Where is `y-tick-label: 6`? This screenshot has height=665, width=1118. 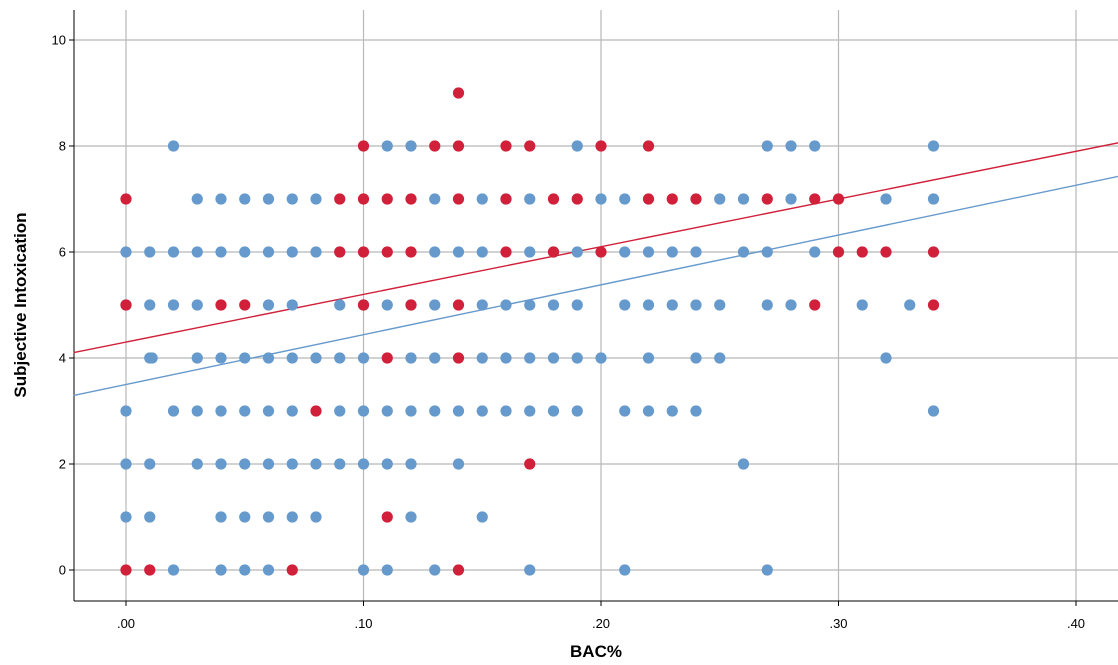
y-tick-label: 6 is located at coordinates (62, 252).